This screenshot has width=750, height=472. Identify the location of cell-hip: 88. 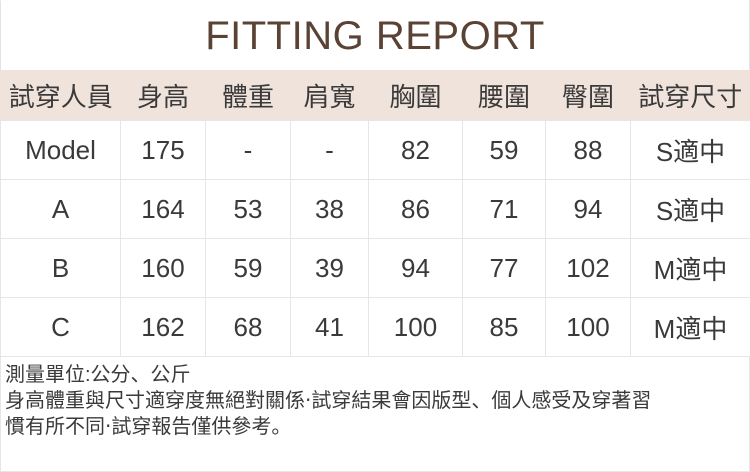
(588, 150).